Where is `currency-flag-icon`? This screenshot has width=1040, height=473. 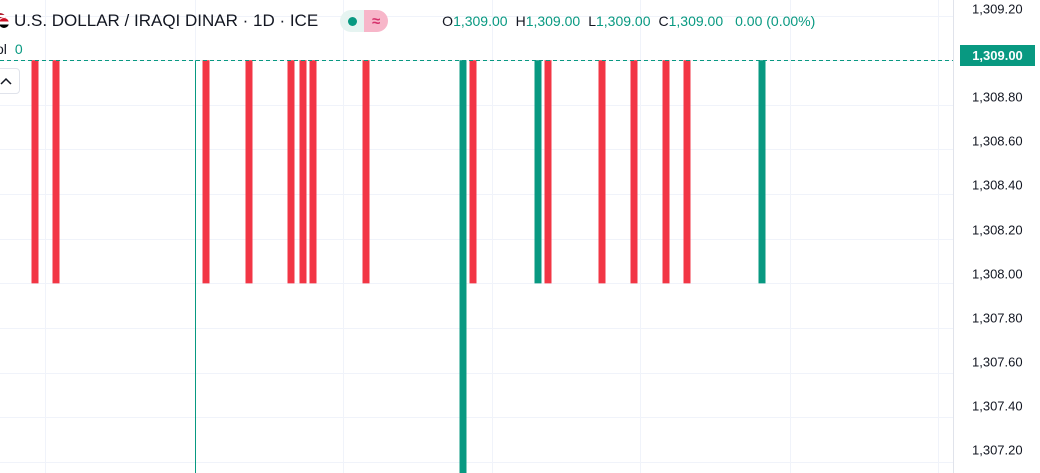 currency-flag-icon is located at coordinates (5, 21).